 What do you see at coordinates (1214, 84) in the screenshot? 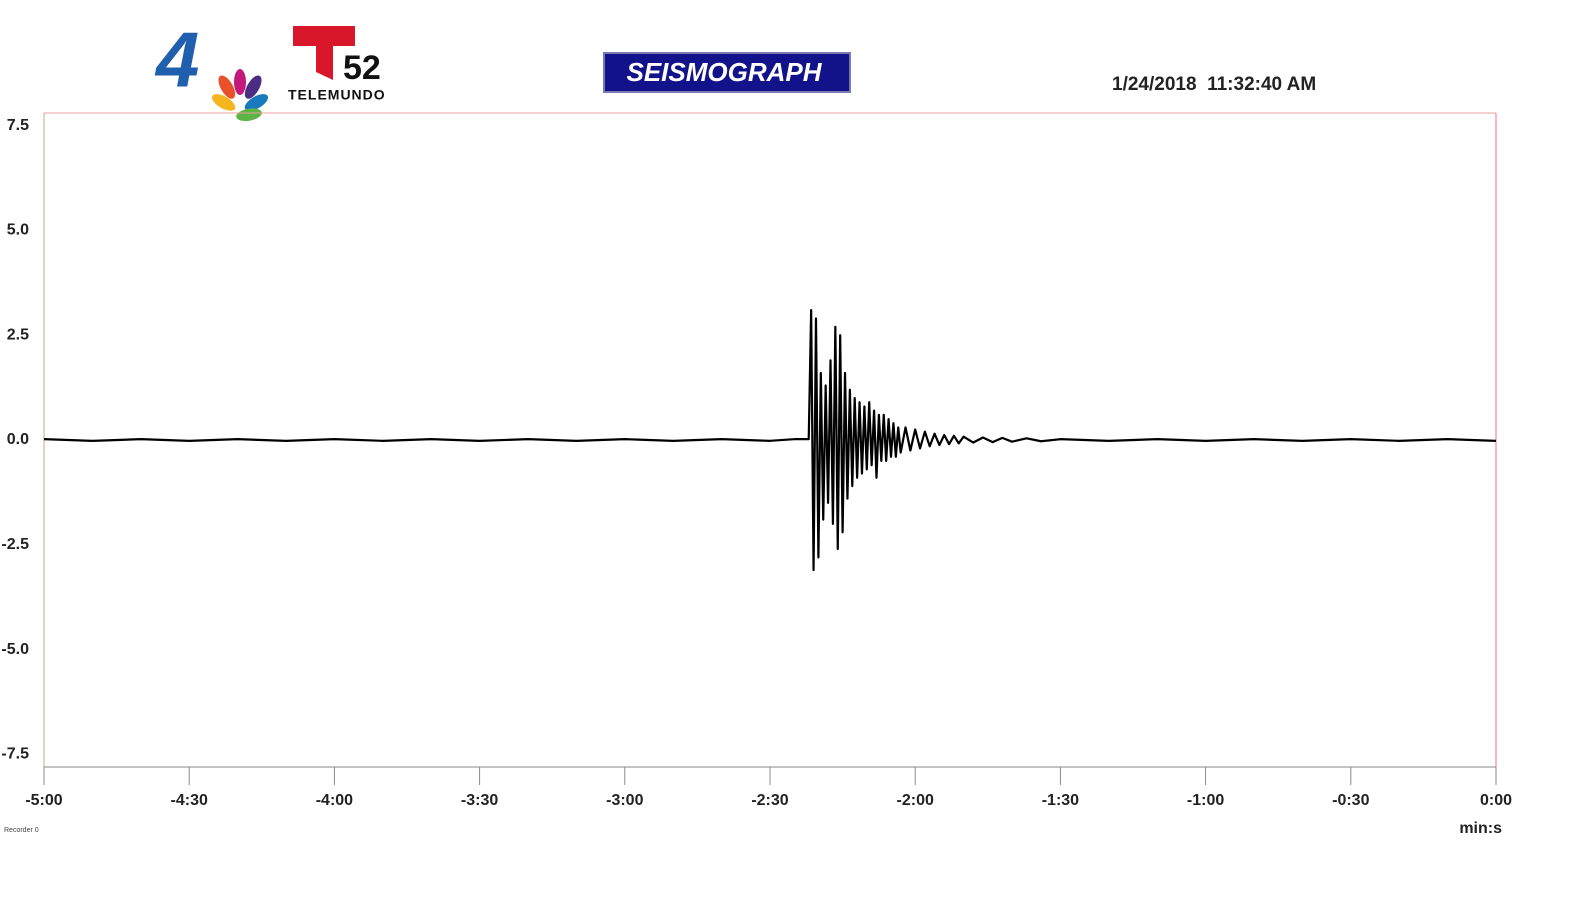
I see `date-time: 1/24/2018 11:32:40 AM` at bounding box center [1214, 84].